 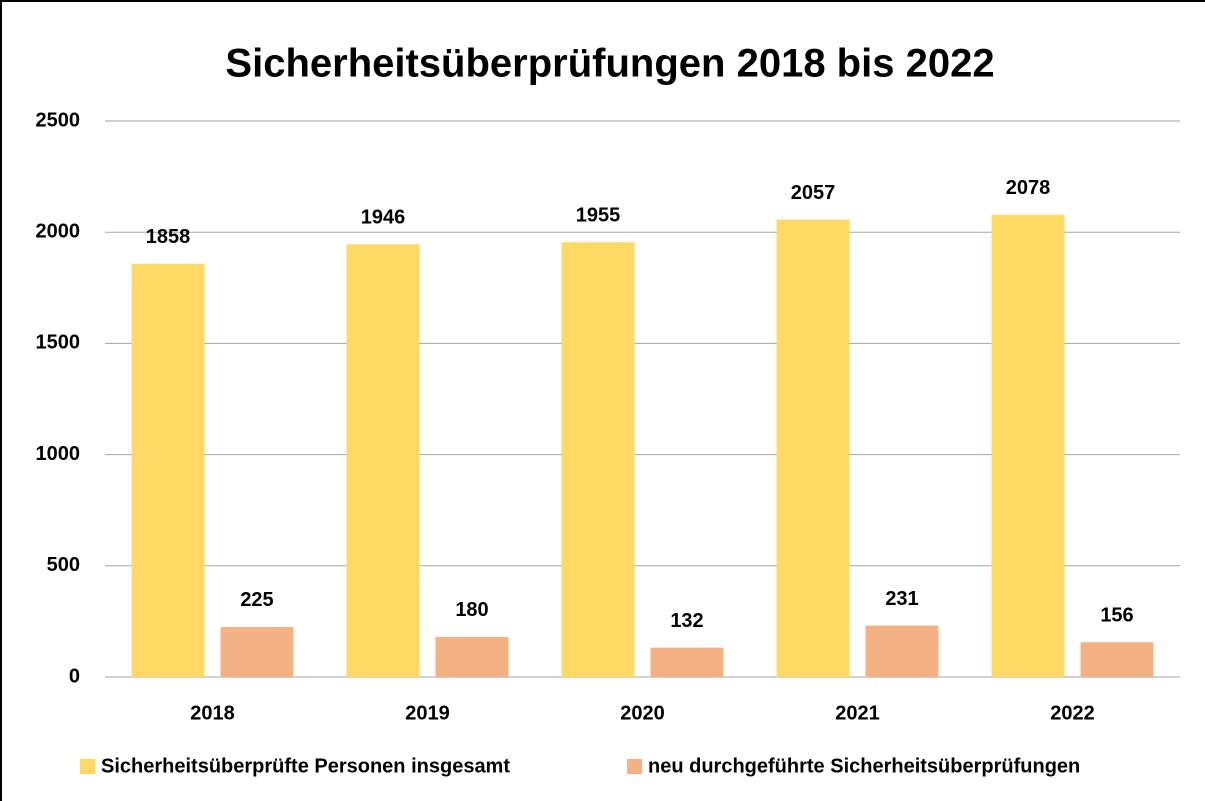 I want to click on value-label: 1858, so click(x=168, y=237).